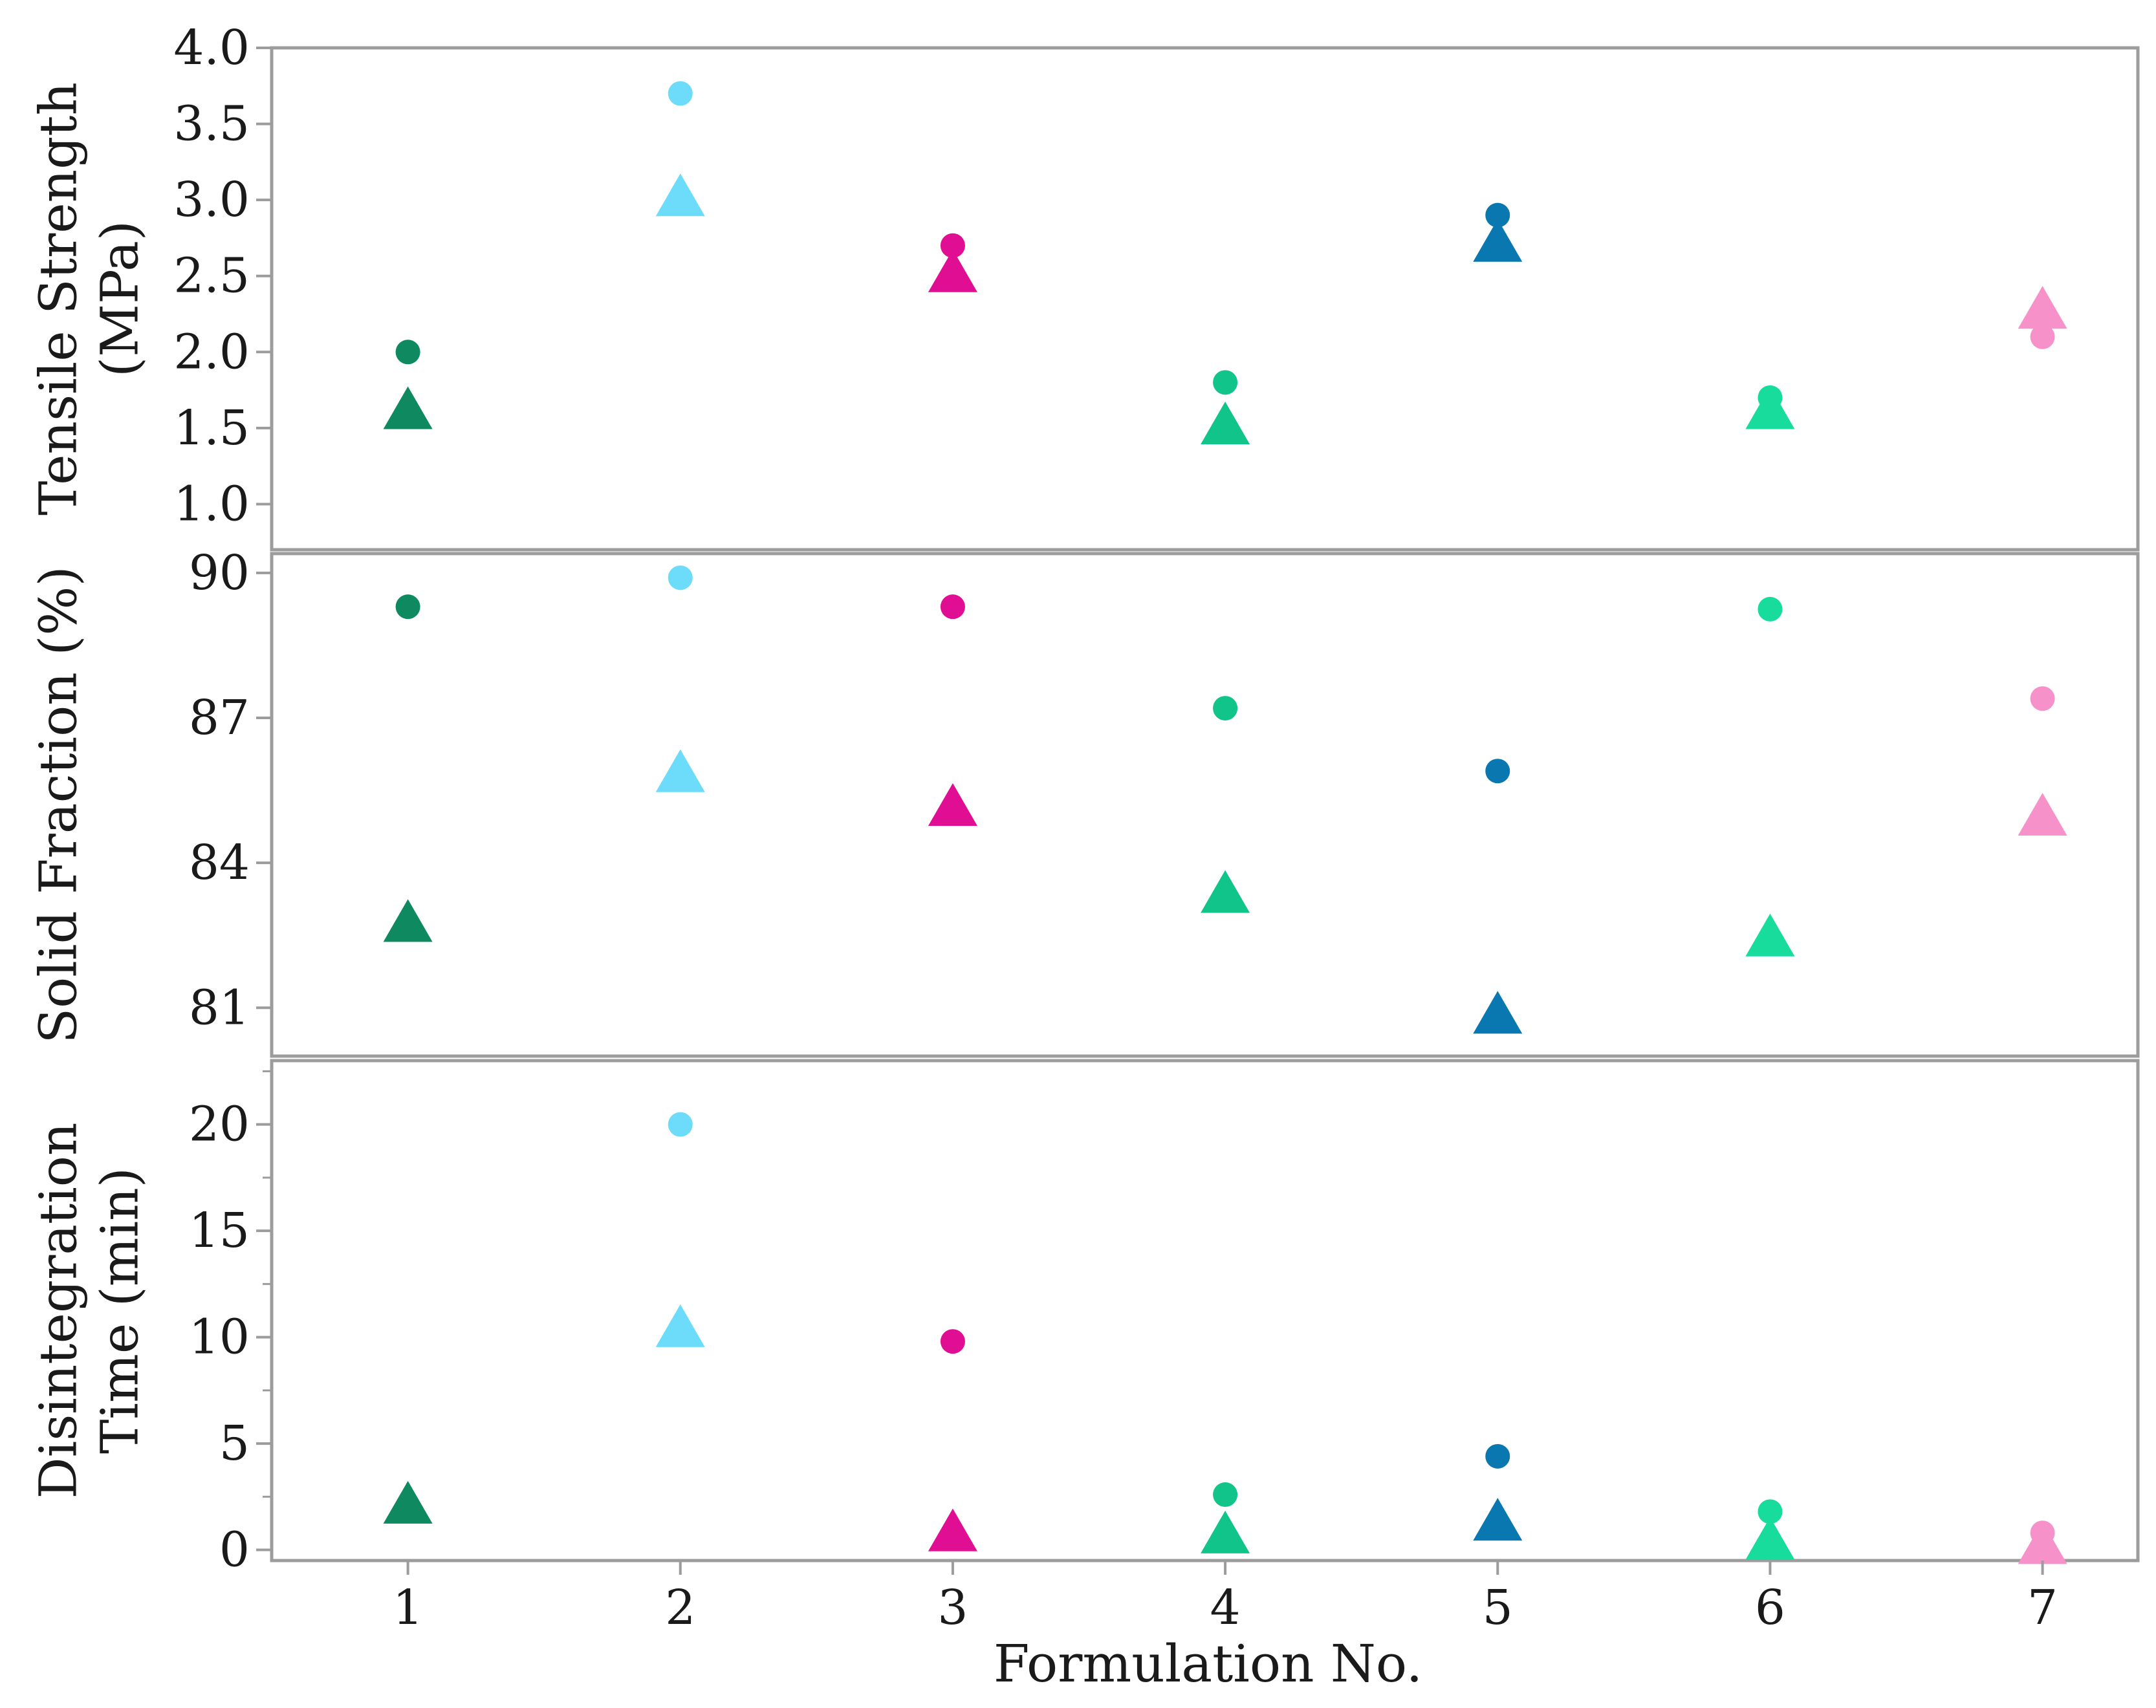 Image resolution: width=2156 pixels, height=1708 pixels. I want to click on y-tick-label: 87, so click(219, 718).